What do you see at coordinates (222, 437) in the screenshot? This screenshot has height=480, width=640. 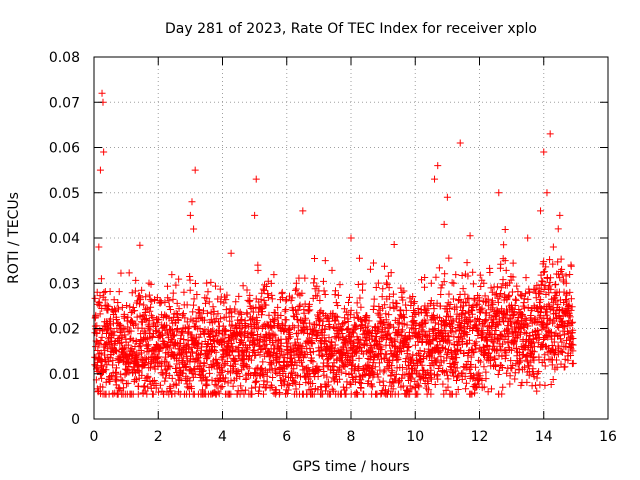 I see `x-tick-label: 4` at bounding box center [222, 437].